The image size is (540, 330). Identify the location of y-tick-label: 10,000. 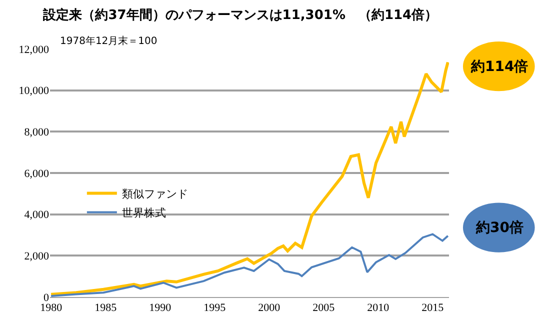
(34, 91).